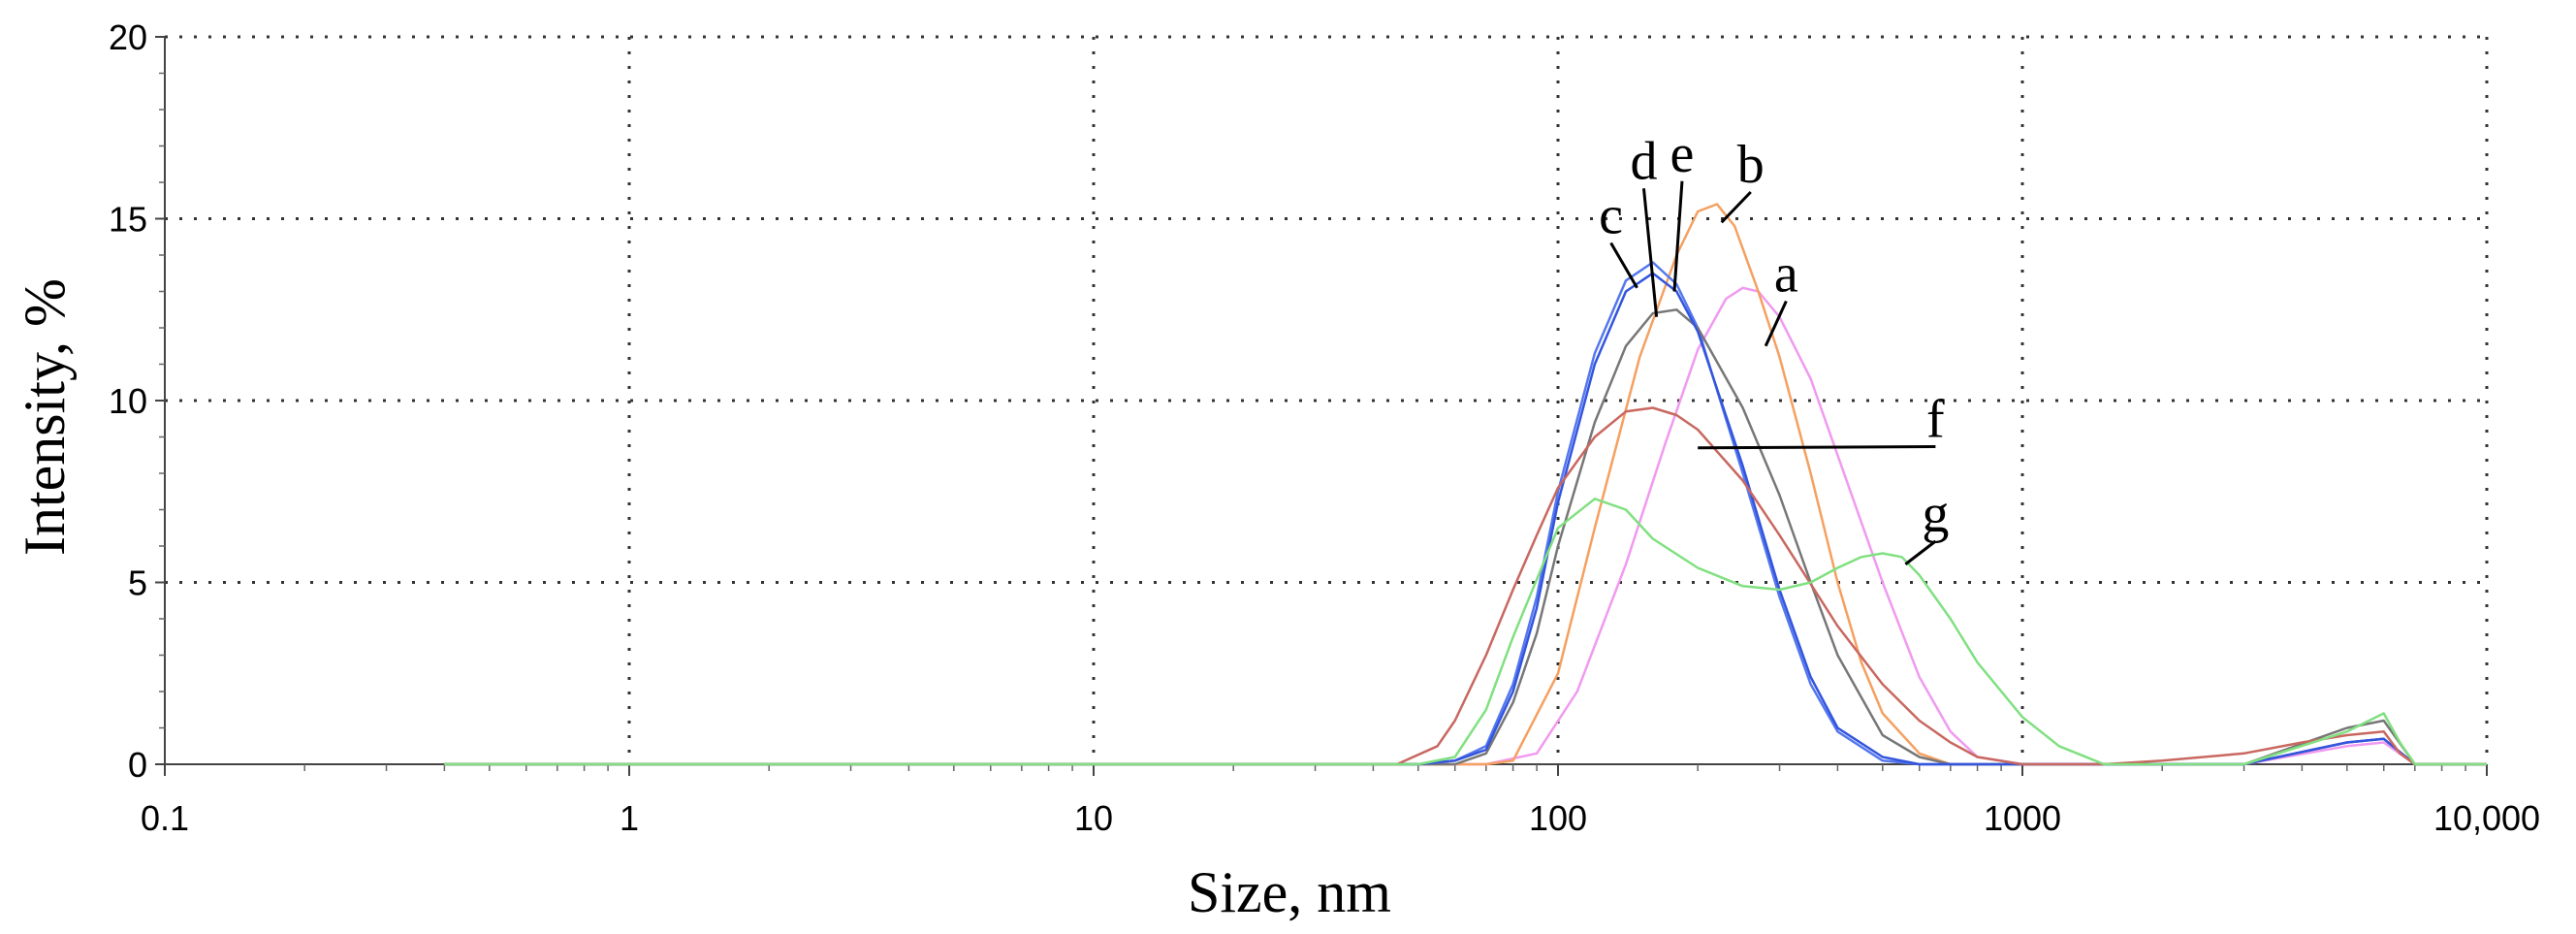 The width and height of the screenshot is (2576, 934). What do you see at coordinates (1650, 252) in the screenshot?
I see `leader-line-d` at bounding box center [1650, 252].